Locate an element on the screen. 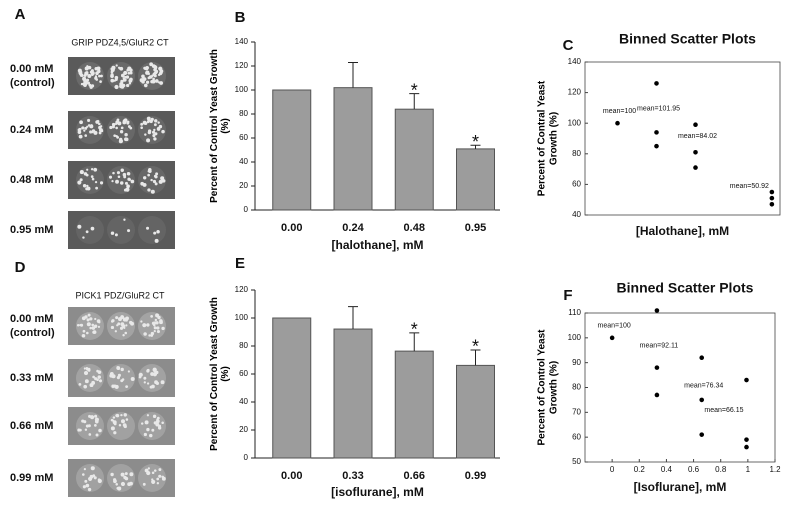 The width and height of the screenshot is (800, 510). y-axis-label-text: Percent of Control Yeast Growth (%) is located at coordinates (220, 126).